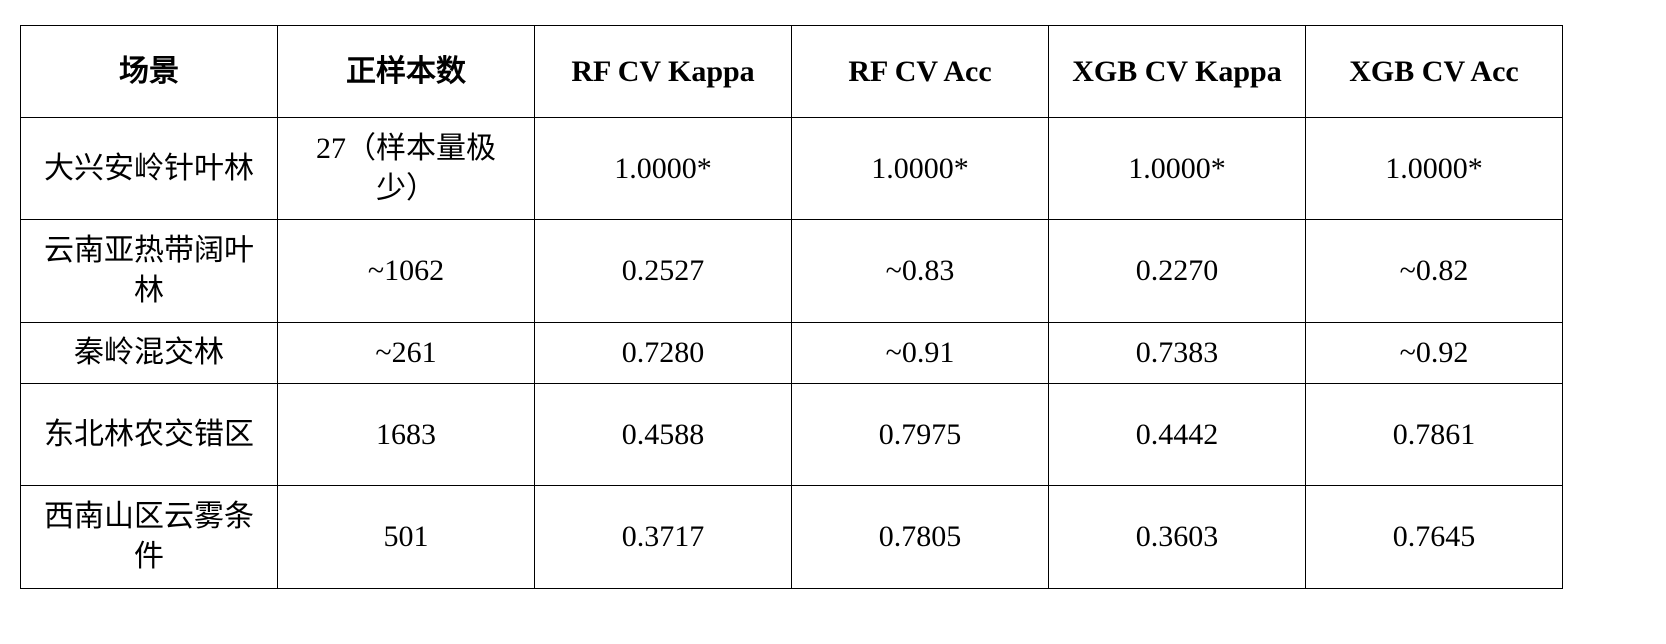 Image resolution: width=1666 pixels, height=644 pixels. Describe the element at coordinates (149, 434) in the screenshot. I see `table-cell: 东北林农交错区` at that location.